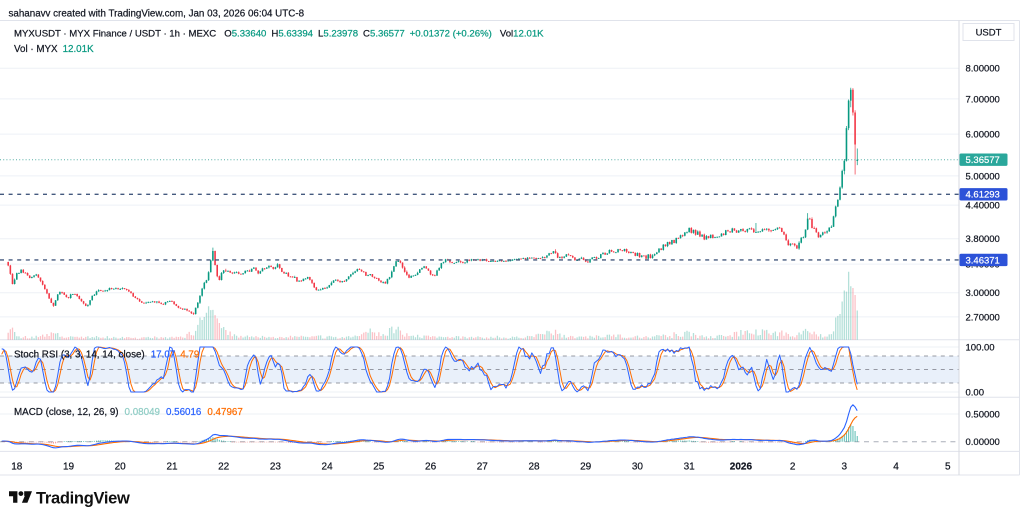 The image size is (1024, 525). What do you see at coordinates (224, 466) in the screenshot?
I see `svg-text: 22` at bounding box center [224, 466].